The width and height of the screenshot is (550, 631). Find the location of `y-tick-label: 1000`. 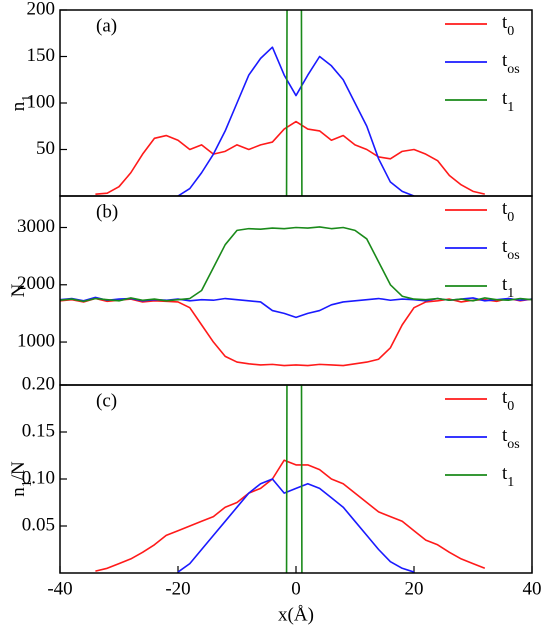

y-tick-label: 1000 is located at coordinates (36, 340).